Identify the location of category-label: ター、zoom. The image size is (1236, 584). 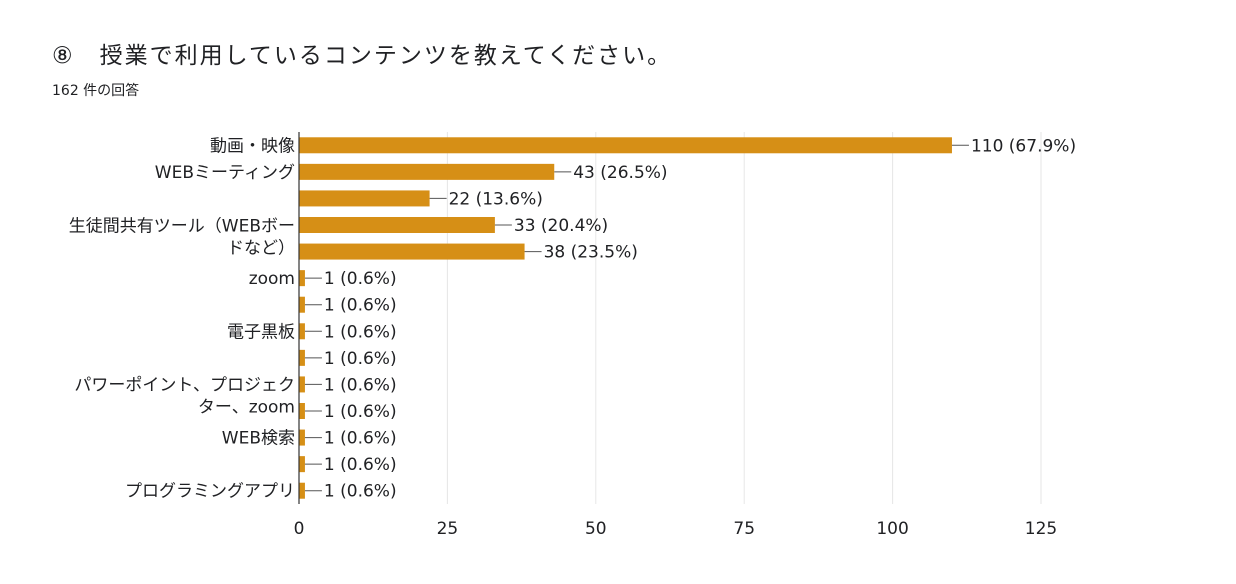
(246, 408).